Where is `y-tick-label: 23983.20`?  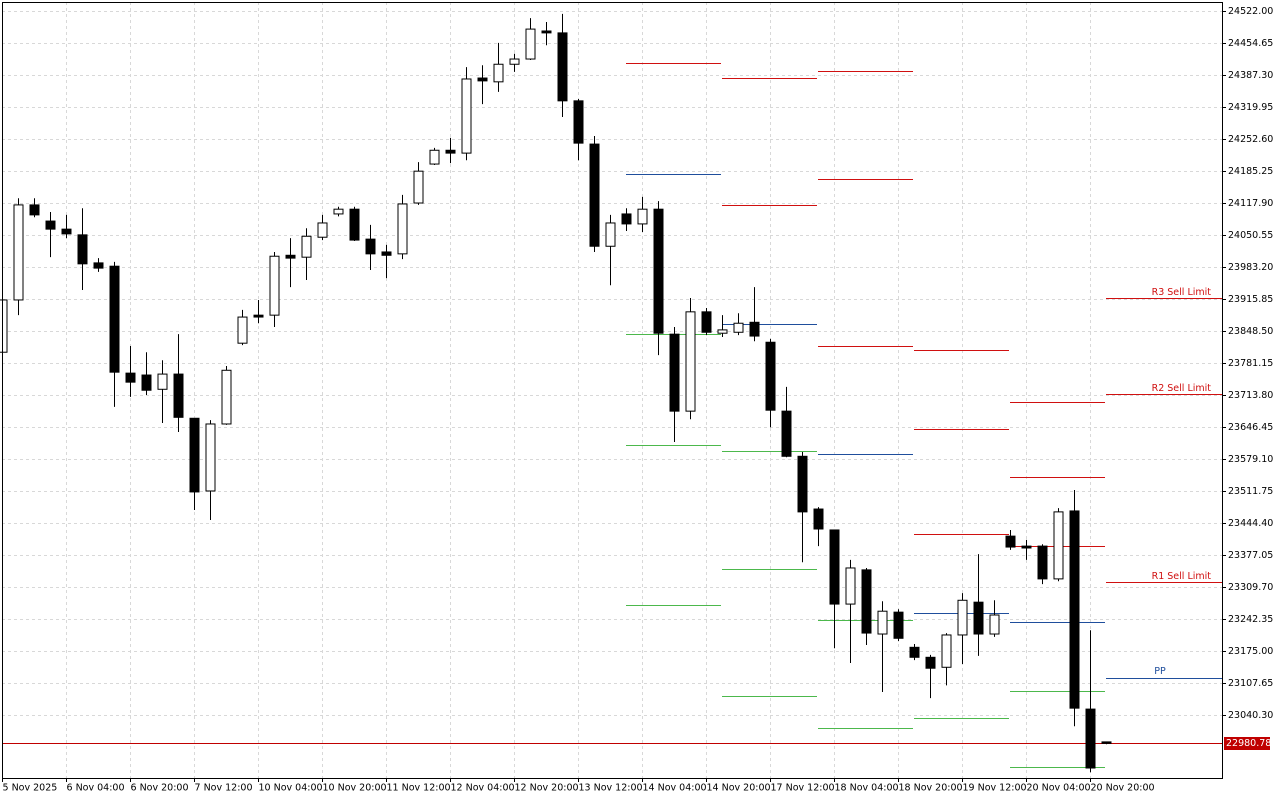 y-tick-label: 23983.20 is located at coordinates (1250, 267).